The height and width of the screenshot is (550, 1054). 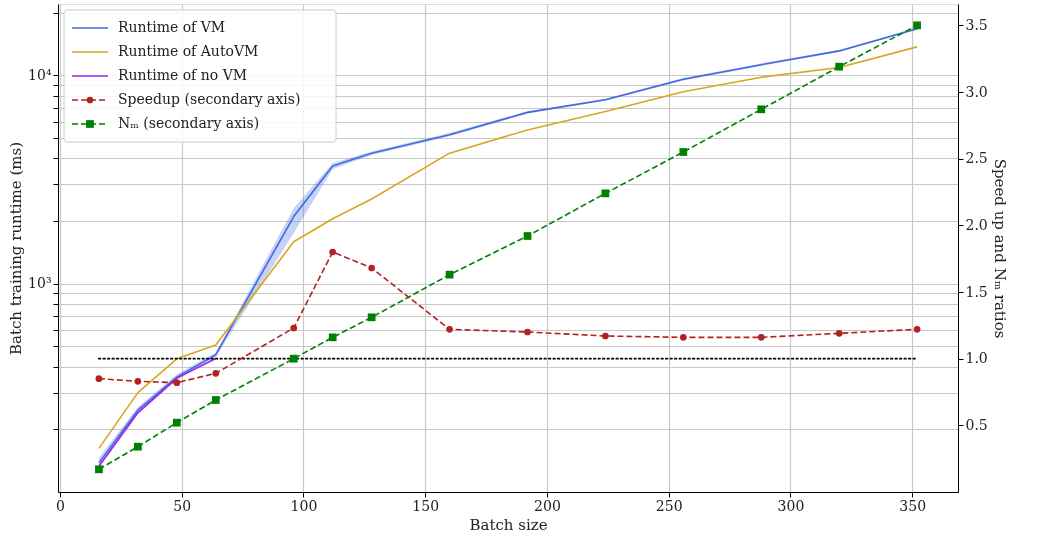 I want to click on y2-tick-label: 2.5, so click(x=976, y=158).